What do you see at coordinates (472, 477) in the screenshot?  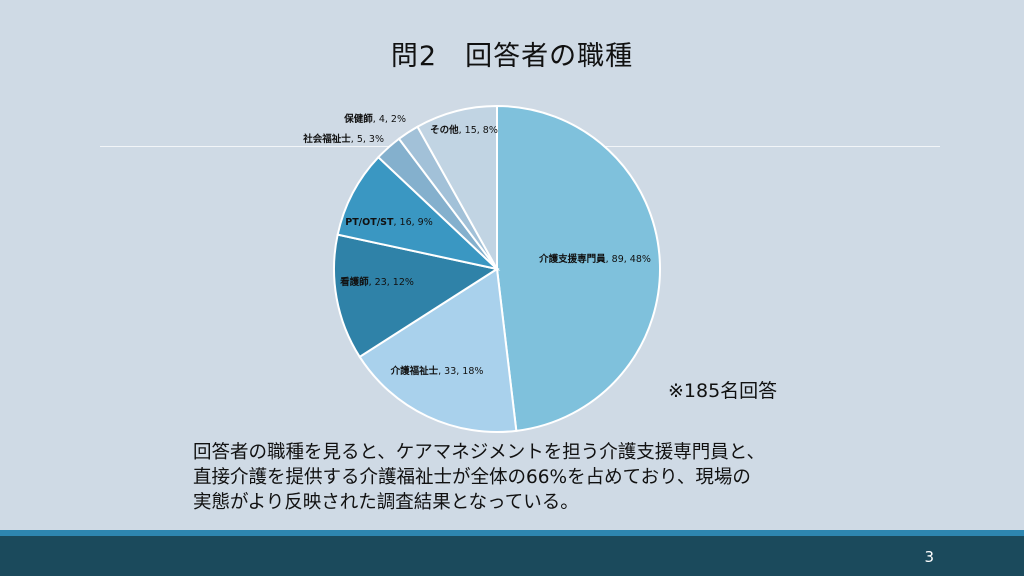 I see `summary-line-2: 直接介護を提供する介護福祉士が全体の66%を占めており、現場の` at bounding box center [472, 477].